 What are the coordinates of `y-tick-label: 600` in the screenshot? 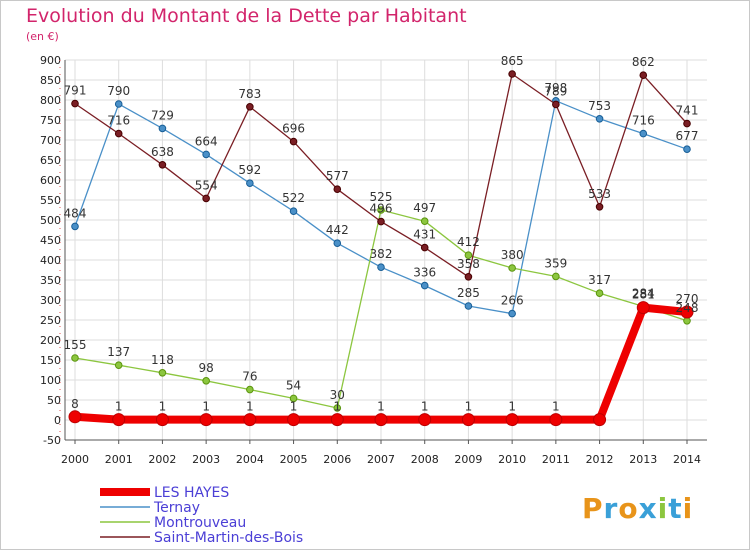 It's located at (50, 180).